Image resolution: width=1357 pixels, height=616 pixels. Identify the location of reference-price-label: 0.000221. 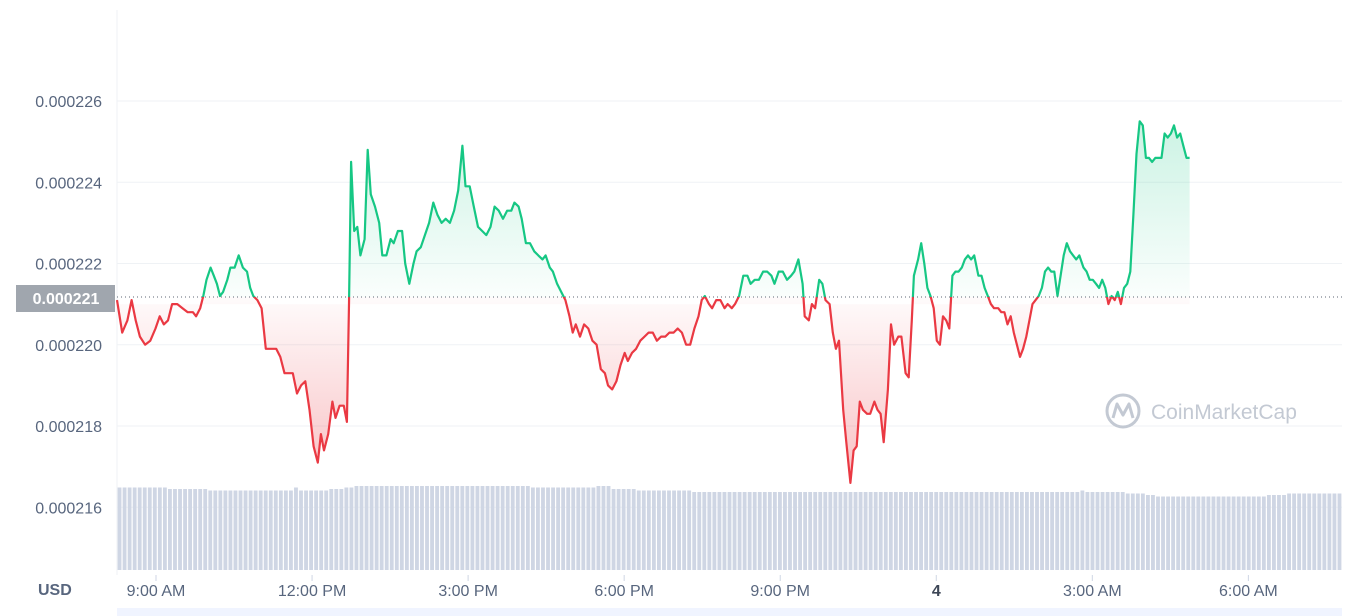
(66, 299).